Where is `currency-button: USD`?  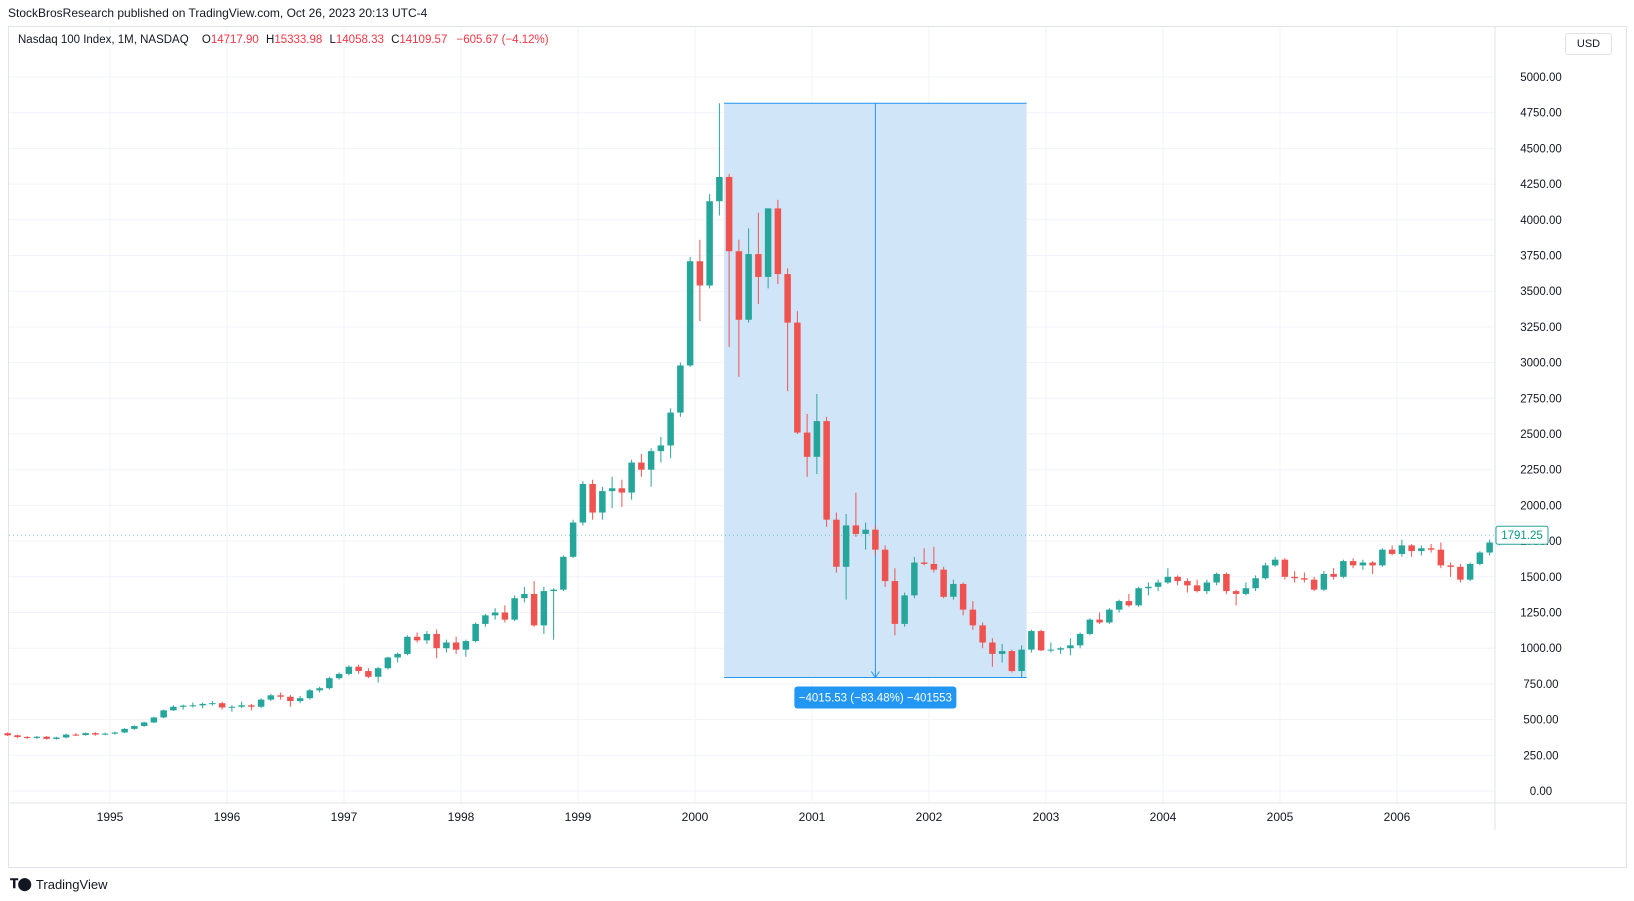 currency-button: USD is located at coordinates (1588, 44).